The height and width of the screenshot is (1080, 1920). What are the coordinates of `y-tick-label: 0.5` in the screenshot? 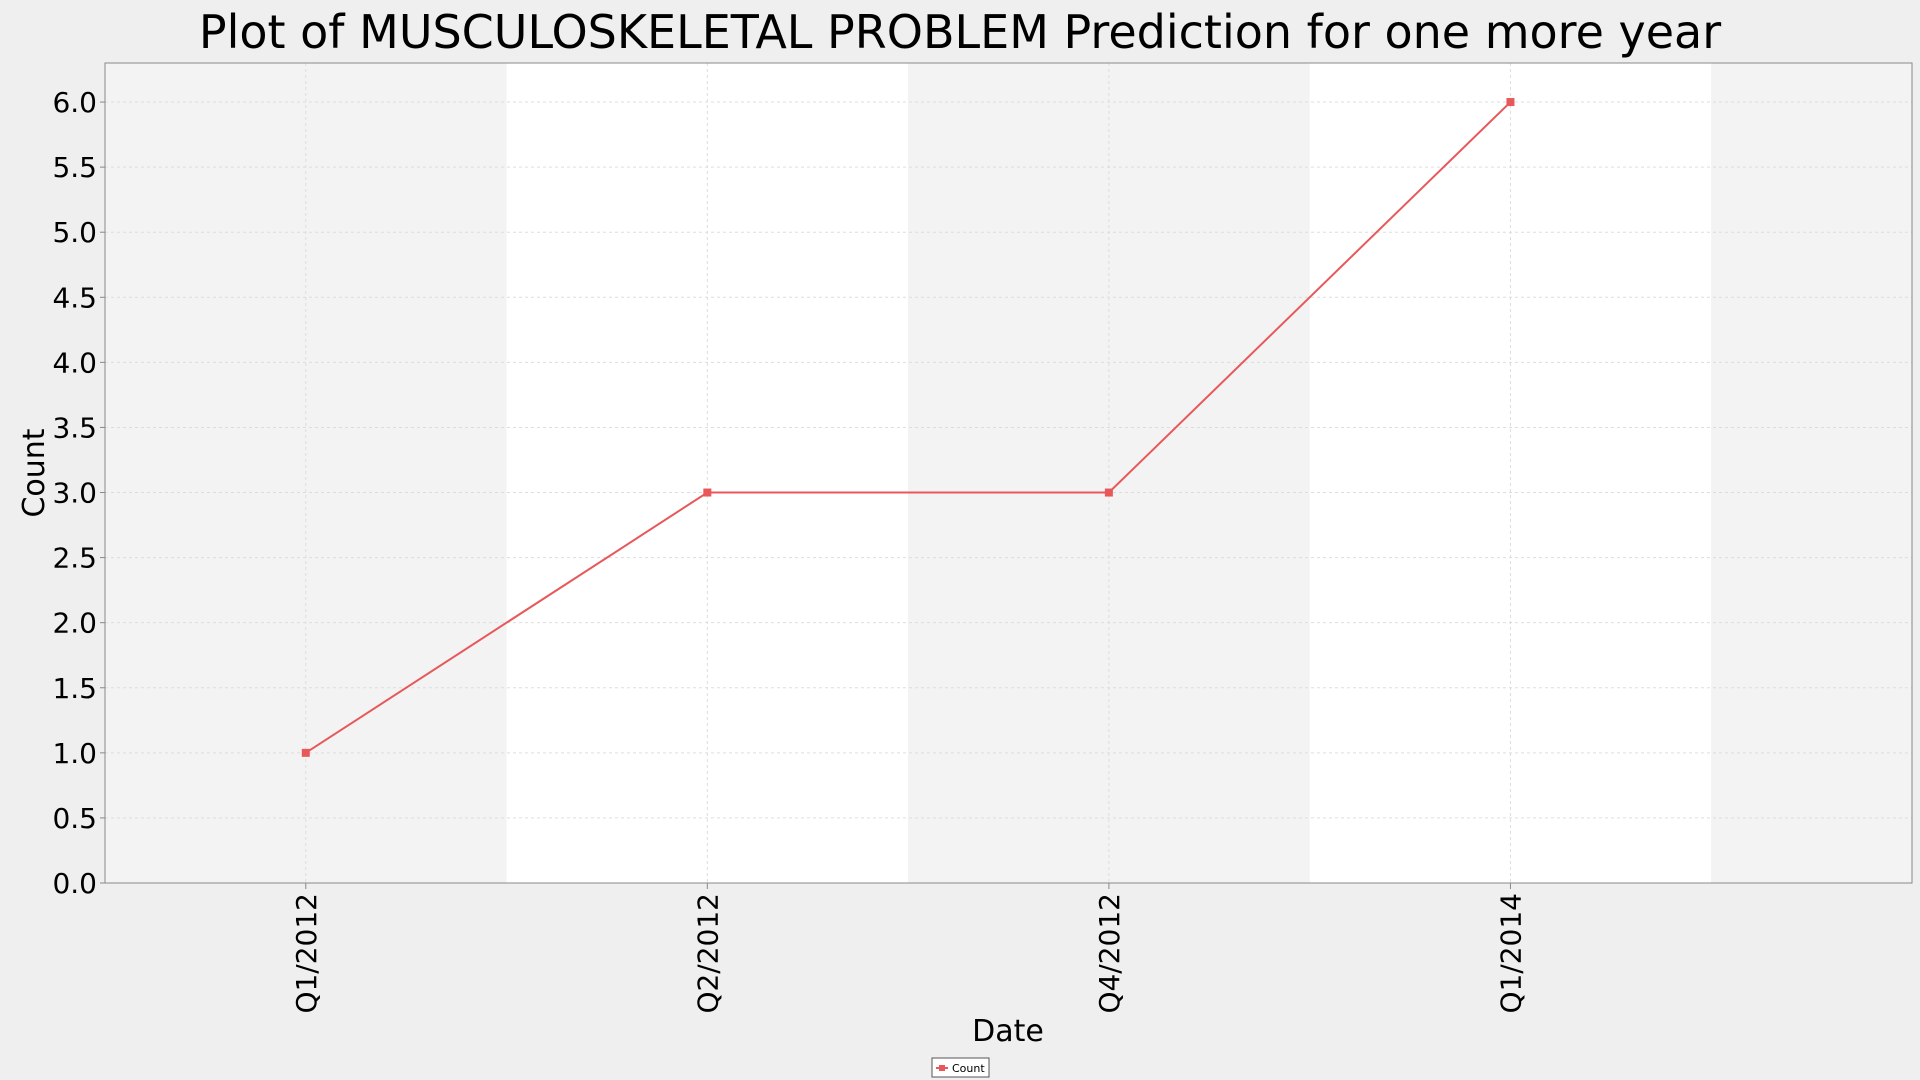 It's located at (74, 818).